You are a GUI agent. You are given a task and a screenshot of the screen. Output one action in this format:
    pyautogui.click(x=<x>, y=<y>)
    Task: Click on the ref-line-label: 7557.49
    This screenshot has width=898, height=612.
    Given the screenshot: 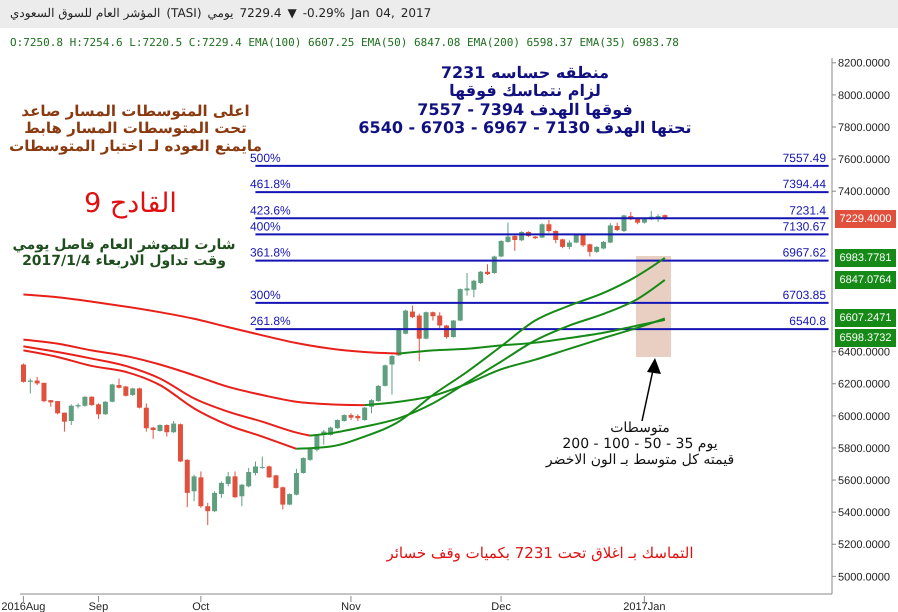 What is the action you would take?
    pyautogui.click(x=804, y=157)
    